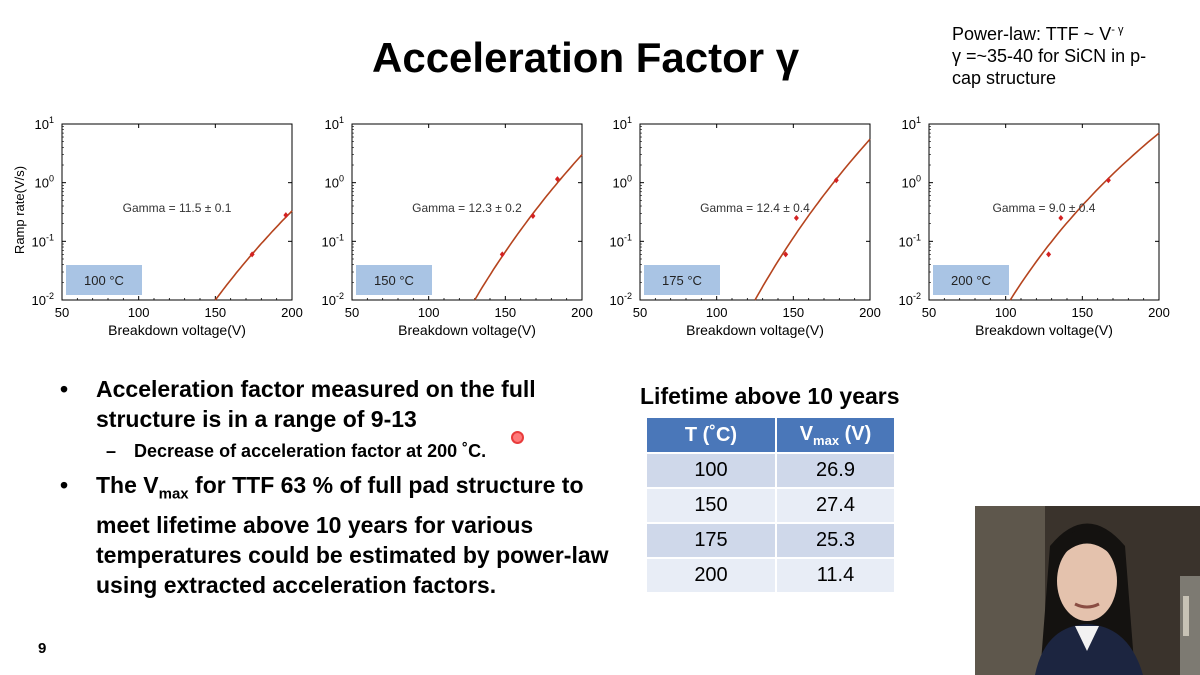 The width and height of the screenshot is (1200, 675). I want to click on note-line-1: Power-law: TTF ~ V, so click(1032, 34).